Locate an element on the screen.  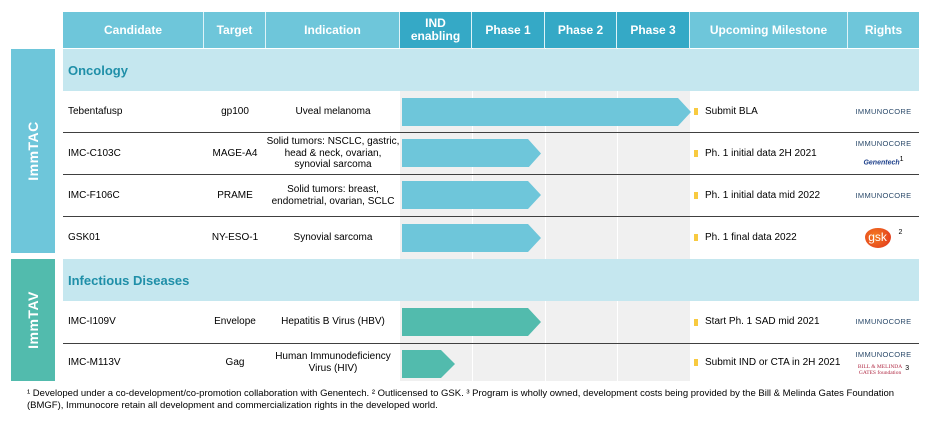
group-label-immtav: ImmTAV is located at coordinates (33, 320).